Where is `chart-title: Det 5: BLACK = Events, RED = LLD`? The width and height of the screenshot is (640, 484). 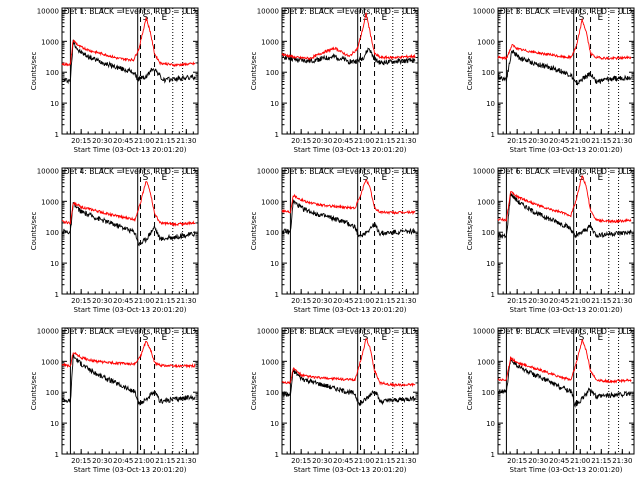
chart-title: Det 5: BLACK = Events, RED = LLD is located at coordinates (350, 171).